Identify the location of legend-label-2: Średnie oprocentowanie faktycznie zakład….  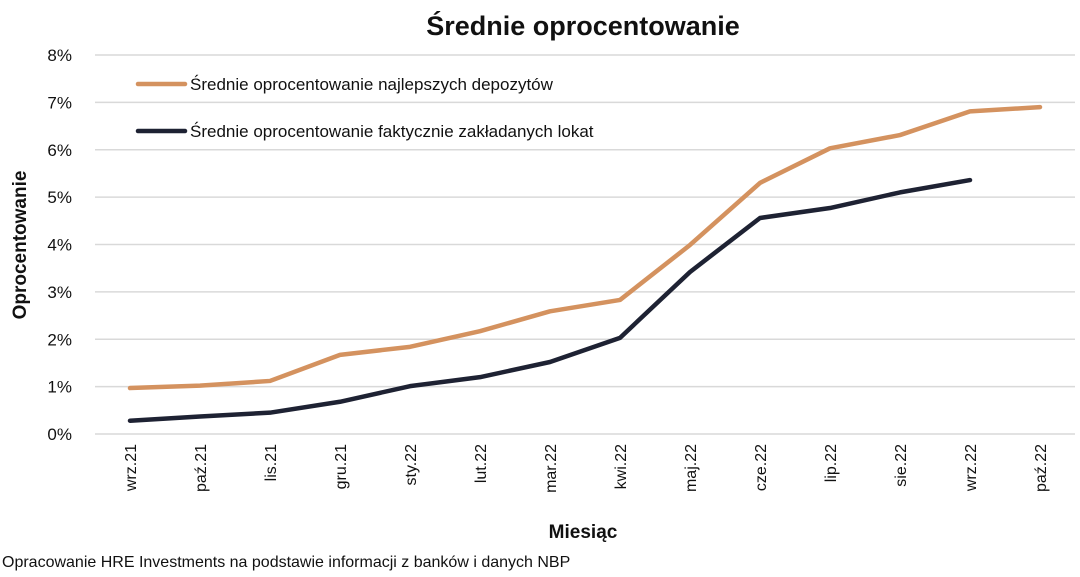
(392, 131).